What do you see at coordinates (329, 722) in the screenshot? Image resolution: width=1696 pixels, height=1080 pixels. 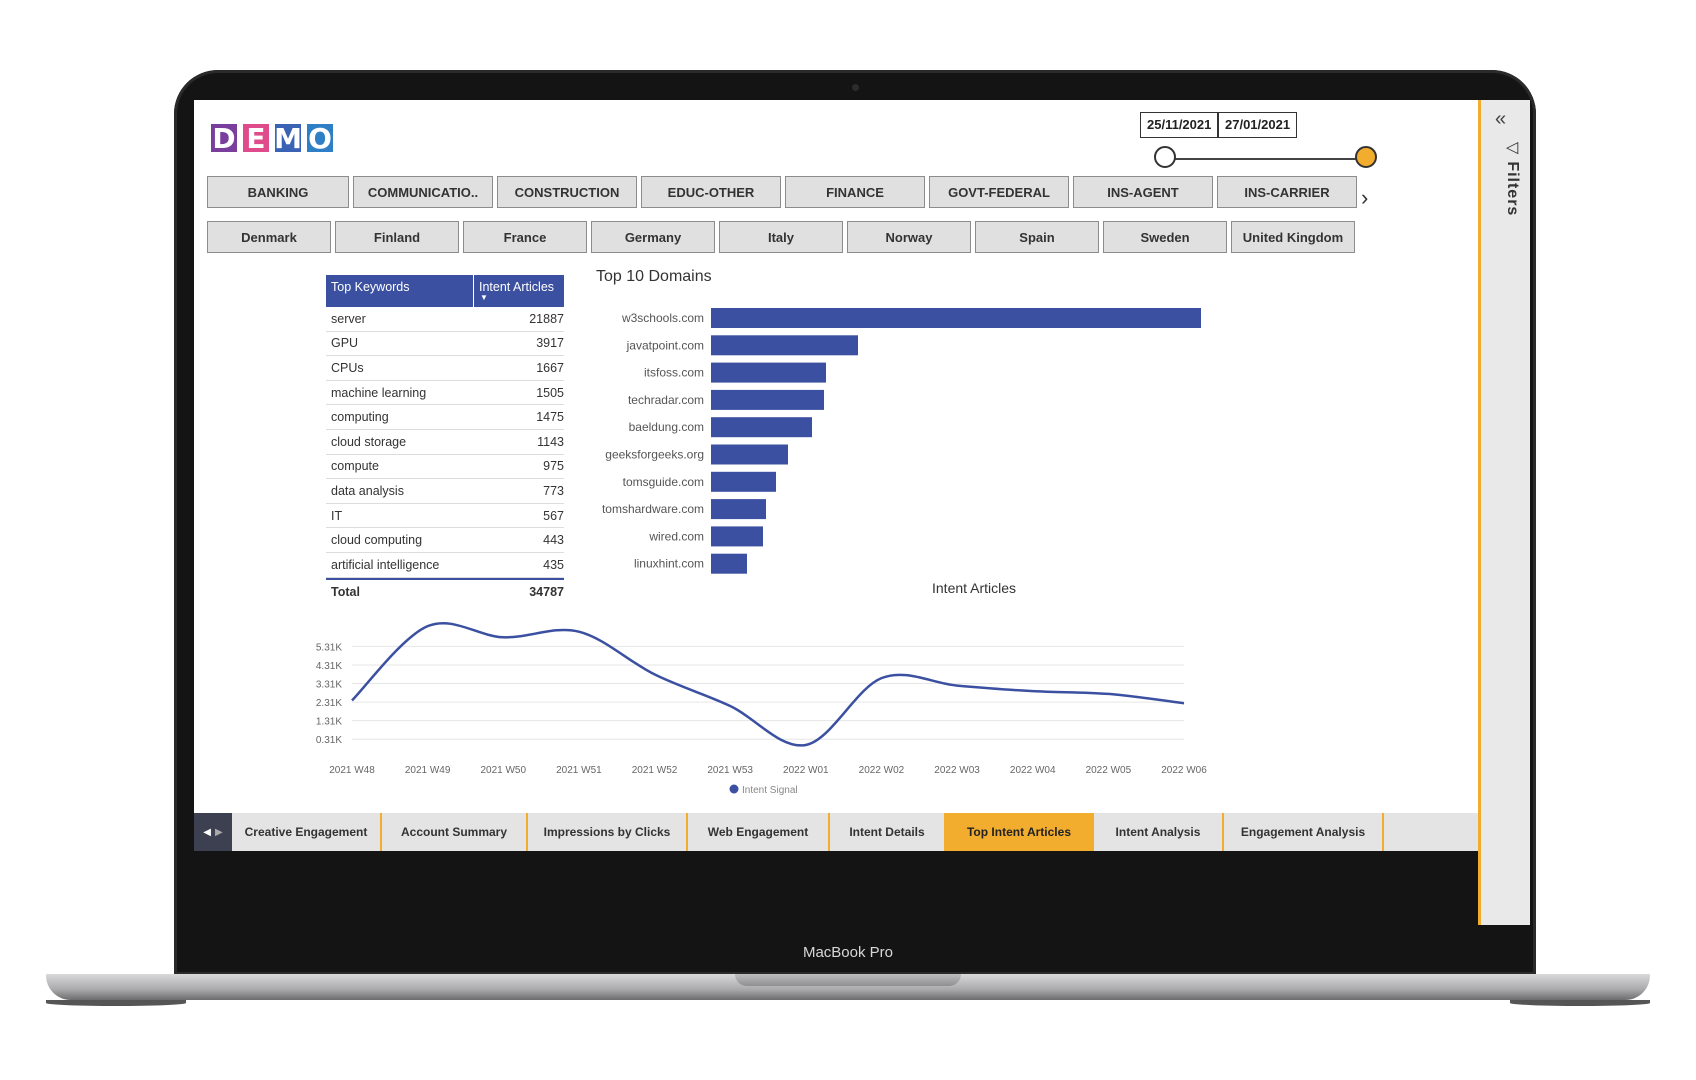 I see `y-tick-label: 1.31K` at bounding box center [329, 722].